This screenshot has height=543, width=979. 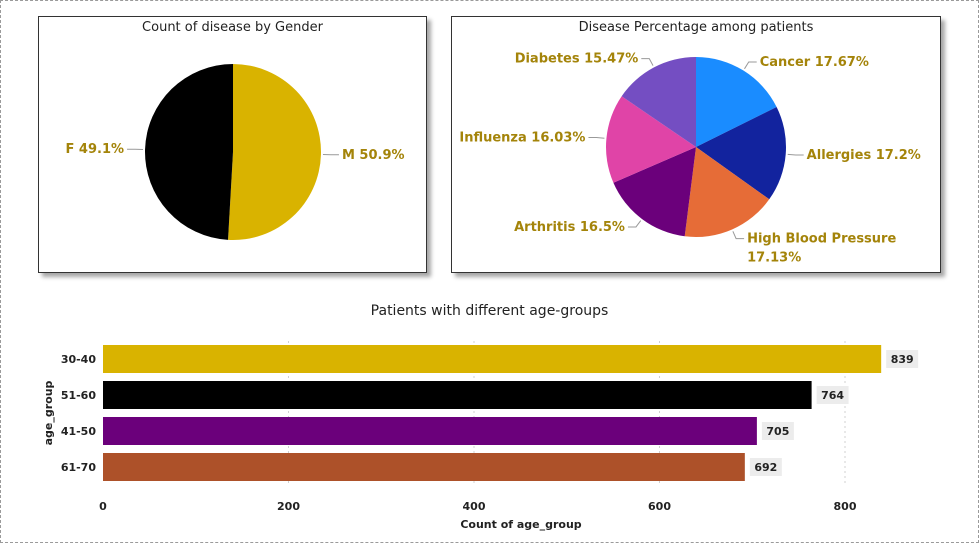 What do you see at coordinates (821, 249) in the screenshot?
I see `disease-data-label: High Blood Pressure 17.13%` at bounding box center [821, 249].